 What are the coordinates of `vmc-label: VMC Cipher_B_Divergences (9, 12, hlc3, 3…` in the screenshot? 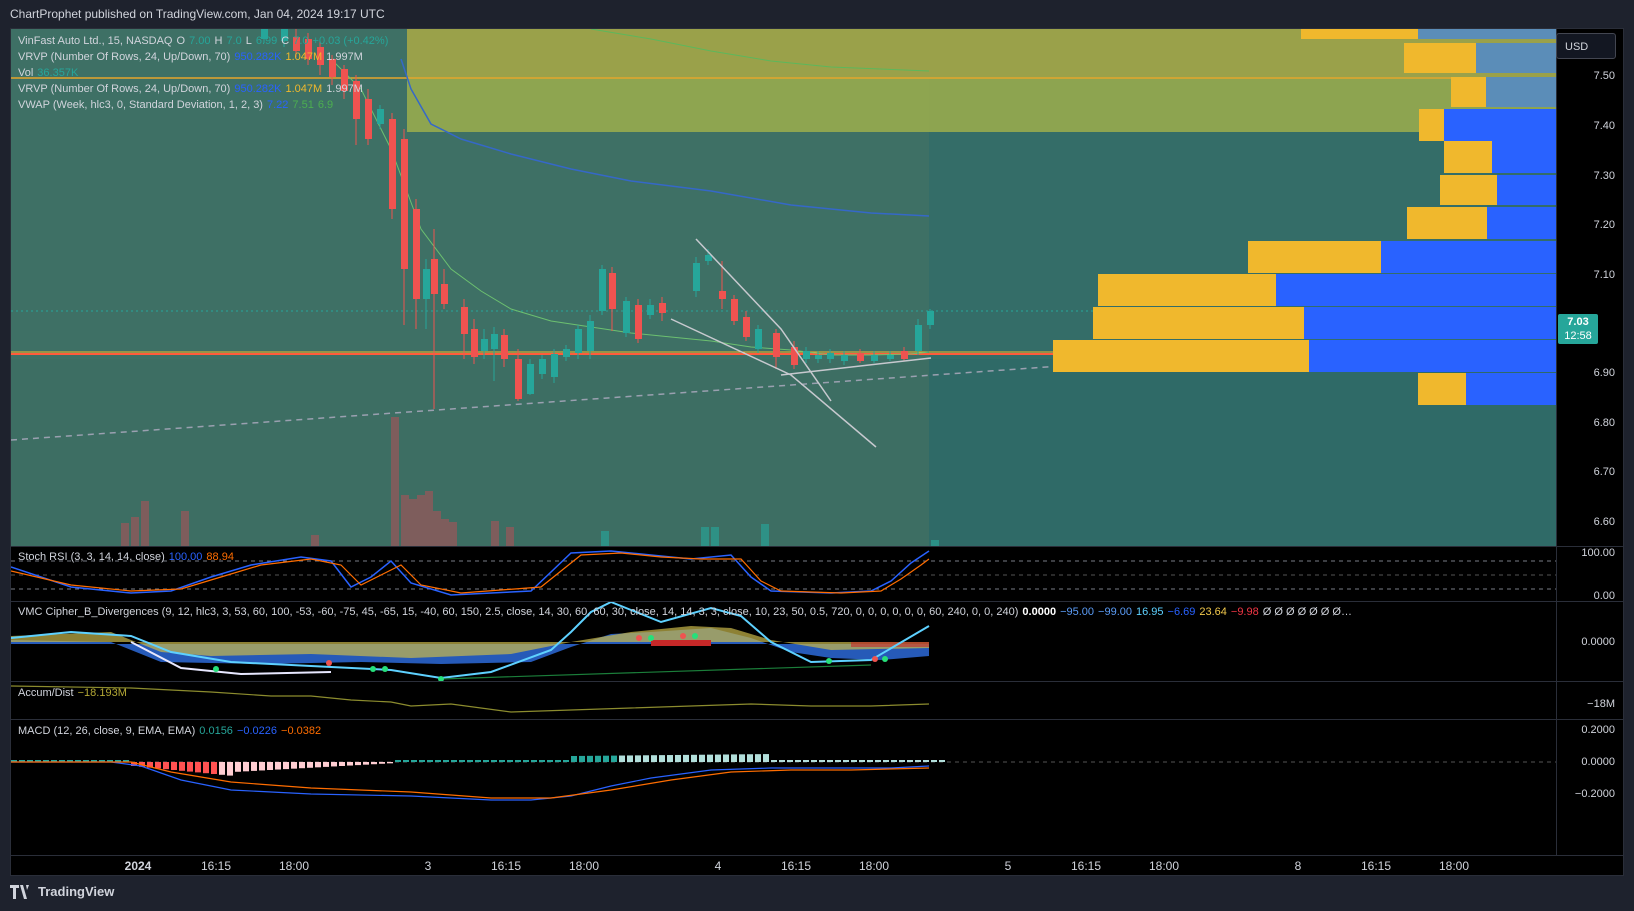 It's located at (518, 612).